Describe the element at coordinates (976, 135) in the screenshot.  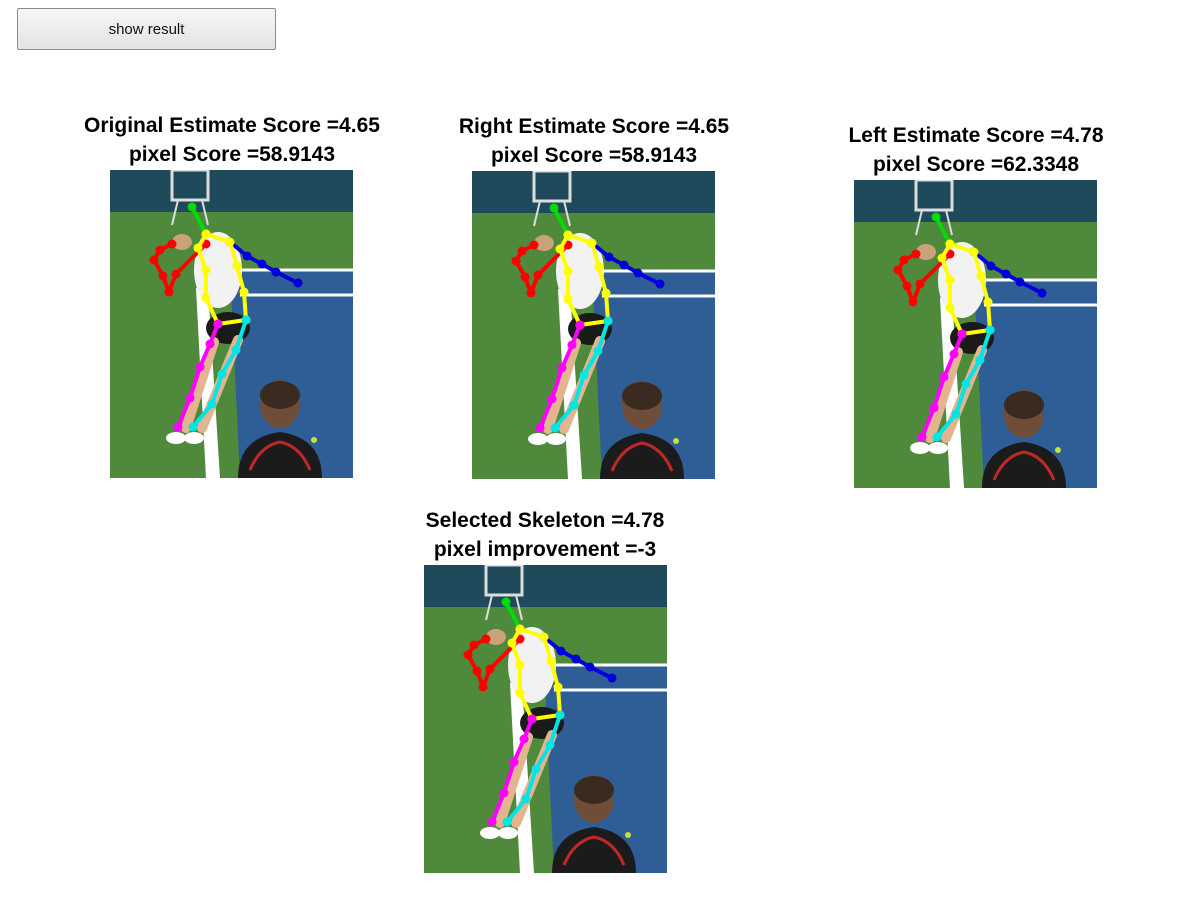
I see `left-estimate-score: Left Estimate Score =4.78` at that location.